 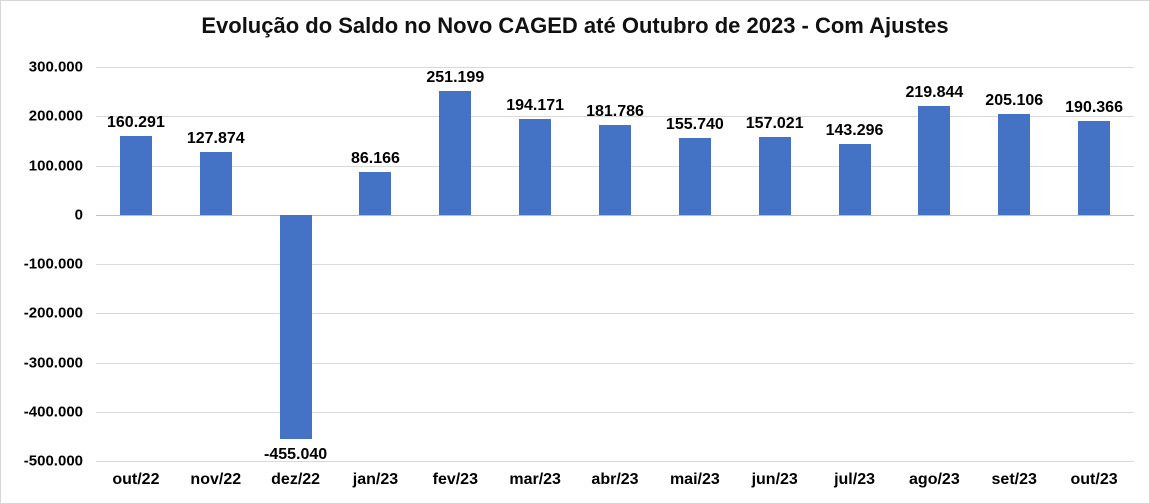 I want to click on data-label: 127.874, so click(x=215, y=138).